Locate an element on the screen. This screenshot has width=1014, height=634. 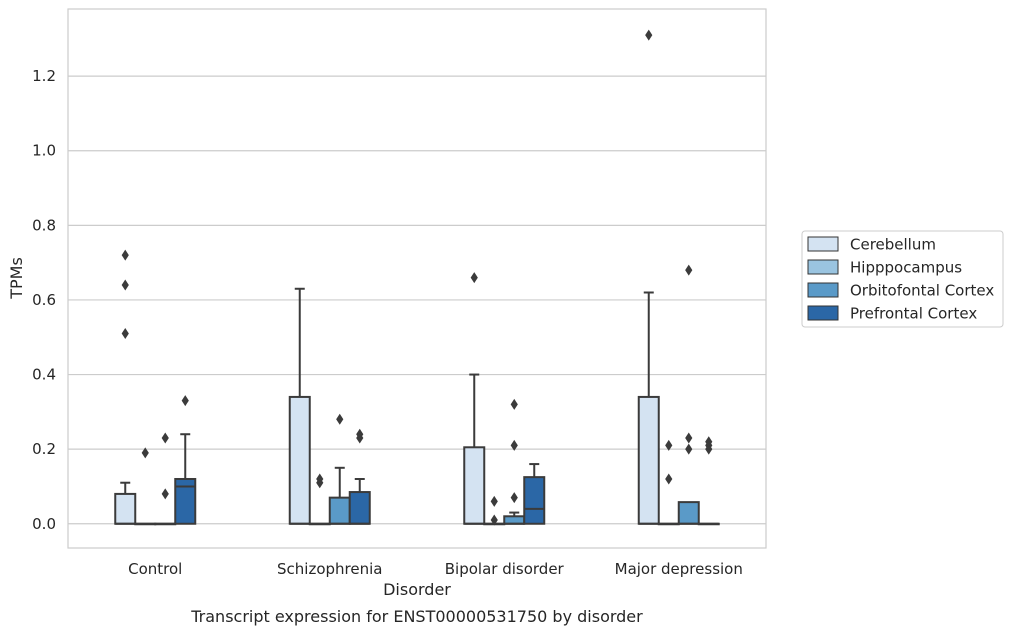
y-tick-label: 0.8 is located at coordinates (44, 225).